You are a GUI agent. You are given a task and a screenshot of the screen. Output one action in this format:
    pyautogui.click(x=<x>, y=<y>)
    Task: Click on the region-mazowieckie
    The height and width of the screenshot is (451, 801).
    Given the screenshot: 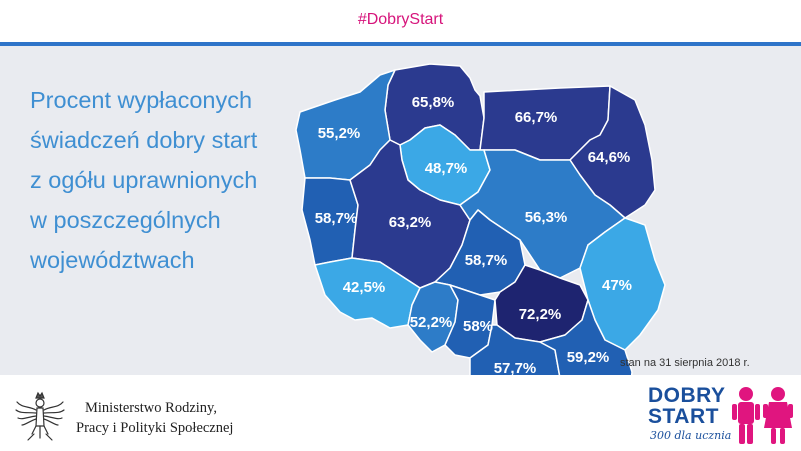 What is the action you would take?
    pyautogui.click(x=542, y=214)
    